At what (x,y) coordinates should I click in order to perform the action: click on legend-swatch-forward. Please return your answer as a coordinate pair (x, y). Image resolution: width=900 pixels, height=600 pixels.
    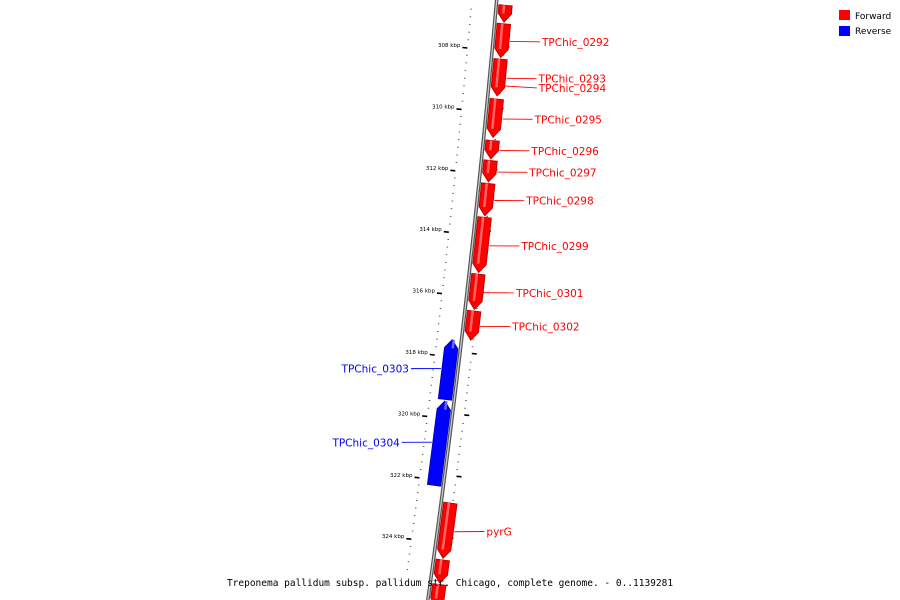
    Looking at the image, I should click on (844, 15).